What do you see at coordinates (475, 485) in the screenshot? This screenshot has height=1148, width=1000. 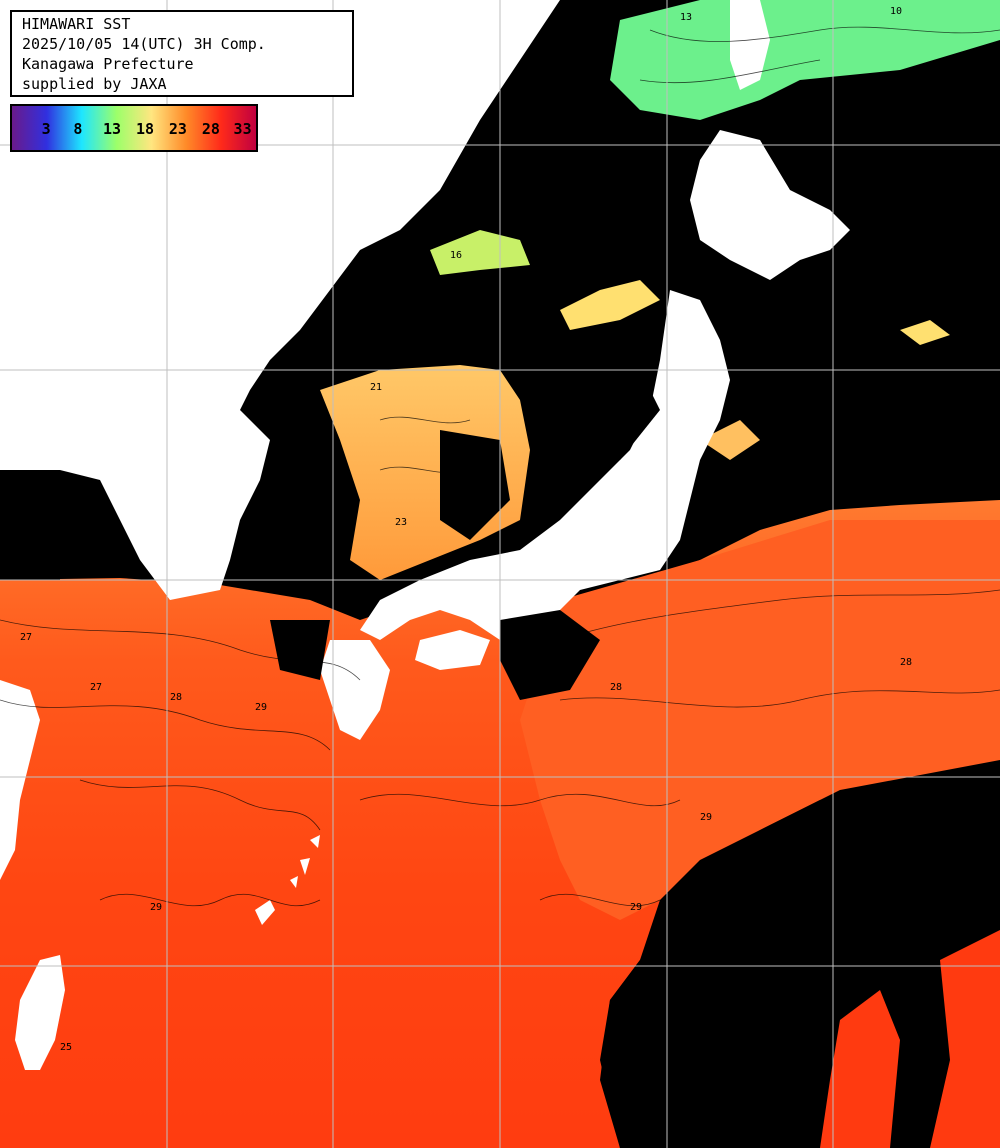 I see `cloud-patch` at bounding box center [475, 485].